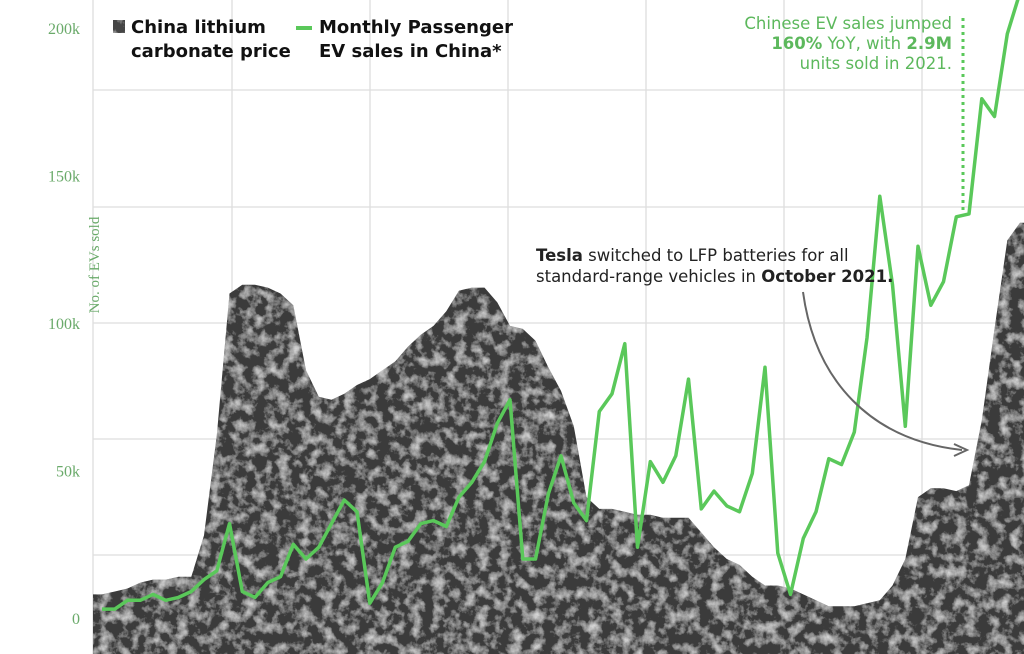  Describe the element at coordinates (864, 43) in the screenshot. I see `annotation-text: YoY, with` at that location.